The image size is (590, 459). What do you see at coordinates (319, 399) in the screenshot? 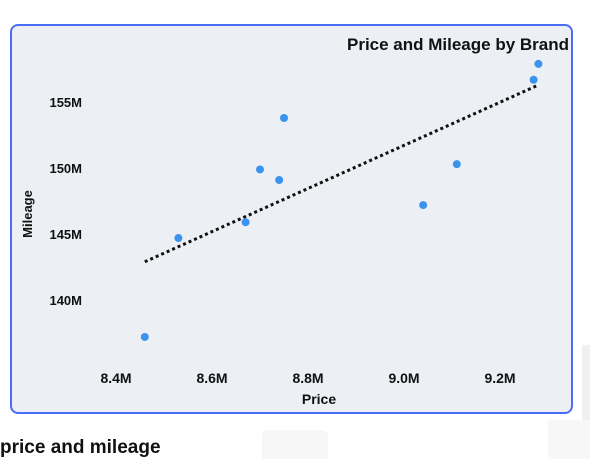
I see `x-axis-label: Price` at bounding box center [319, 399].